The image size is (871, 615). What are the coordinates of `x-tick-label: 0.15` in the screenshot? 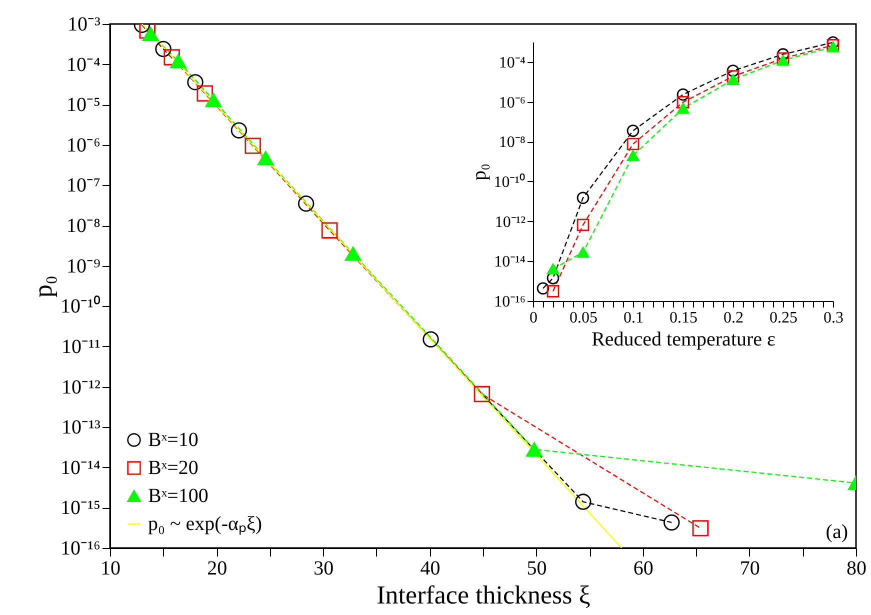 It's located at (684, 318).